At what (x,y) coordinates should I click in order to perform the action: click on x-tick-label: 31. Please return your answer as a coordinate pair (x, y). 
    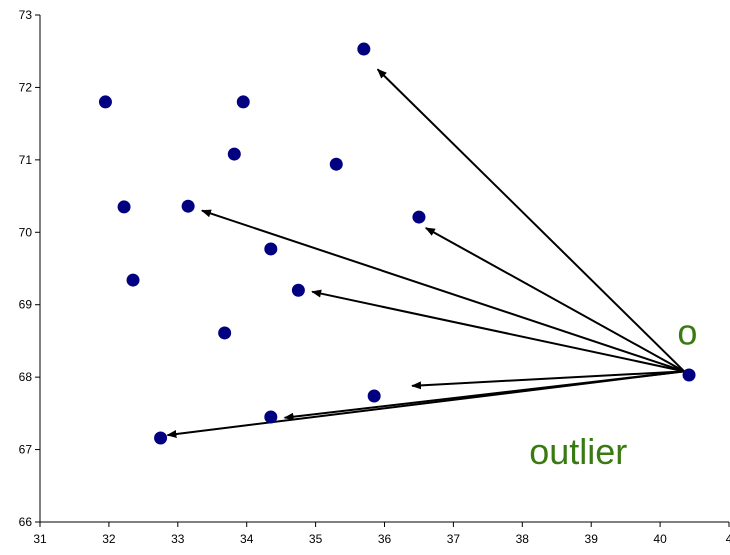
    Looking at the image, I should click on (40, 539).